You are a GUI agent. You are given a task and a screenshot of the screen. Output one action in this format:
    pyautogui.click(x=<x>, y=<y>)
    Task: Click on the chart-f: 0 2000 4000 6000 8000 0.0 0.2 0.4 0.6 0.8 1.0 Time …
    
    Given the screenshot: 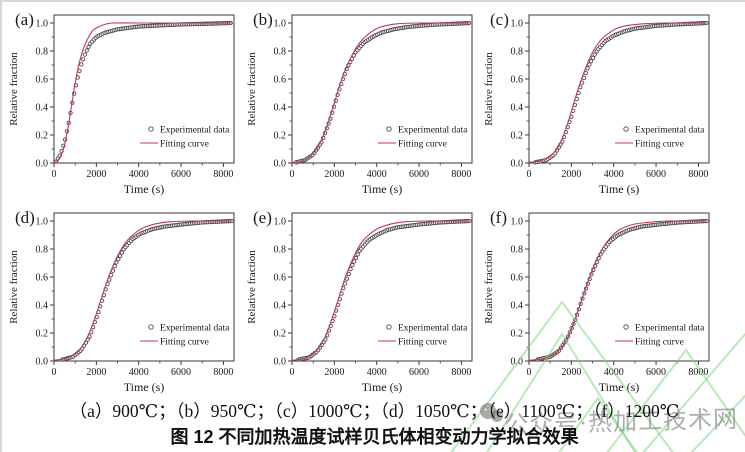 What is the action you would take?
    pyautogui.click(x=596, y=303)
    